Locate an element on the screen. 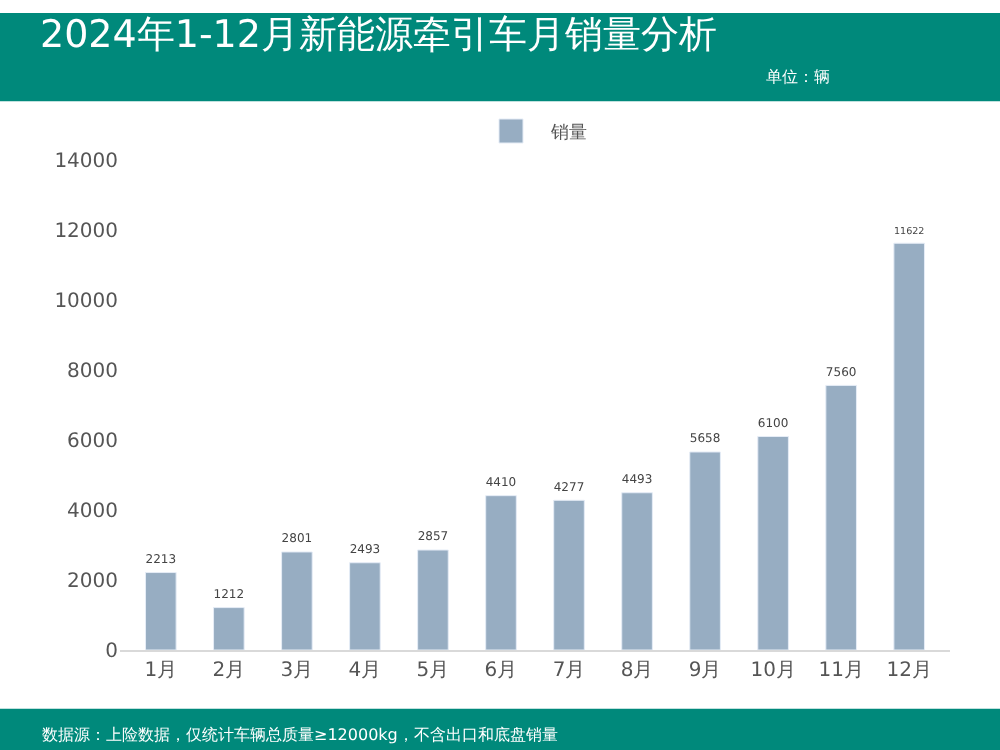 This screenshot has width=1000, height=750. x-tick-label: 2月 is located at coordinates (229, 671).